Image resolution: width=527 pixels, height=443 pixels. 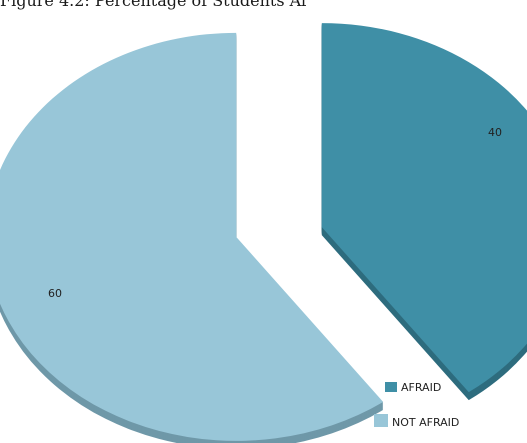 What do you see at coordinates (381, 420) in the screenshot?
I see `legend-swatch-not-afraid` at bounding box center [381, 420].